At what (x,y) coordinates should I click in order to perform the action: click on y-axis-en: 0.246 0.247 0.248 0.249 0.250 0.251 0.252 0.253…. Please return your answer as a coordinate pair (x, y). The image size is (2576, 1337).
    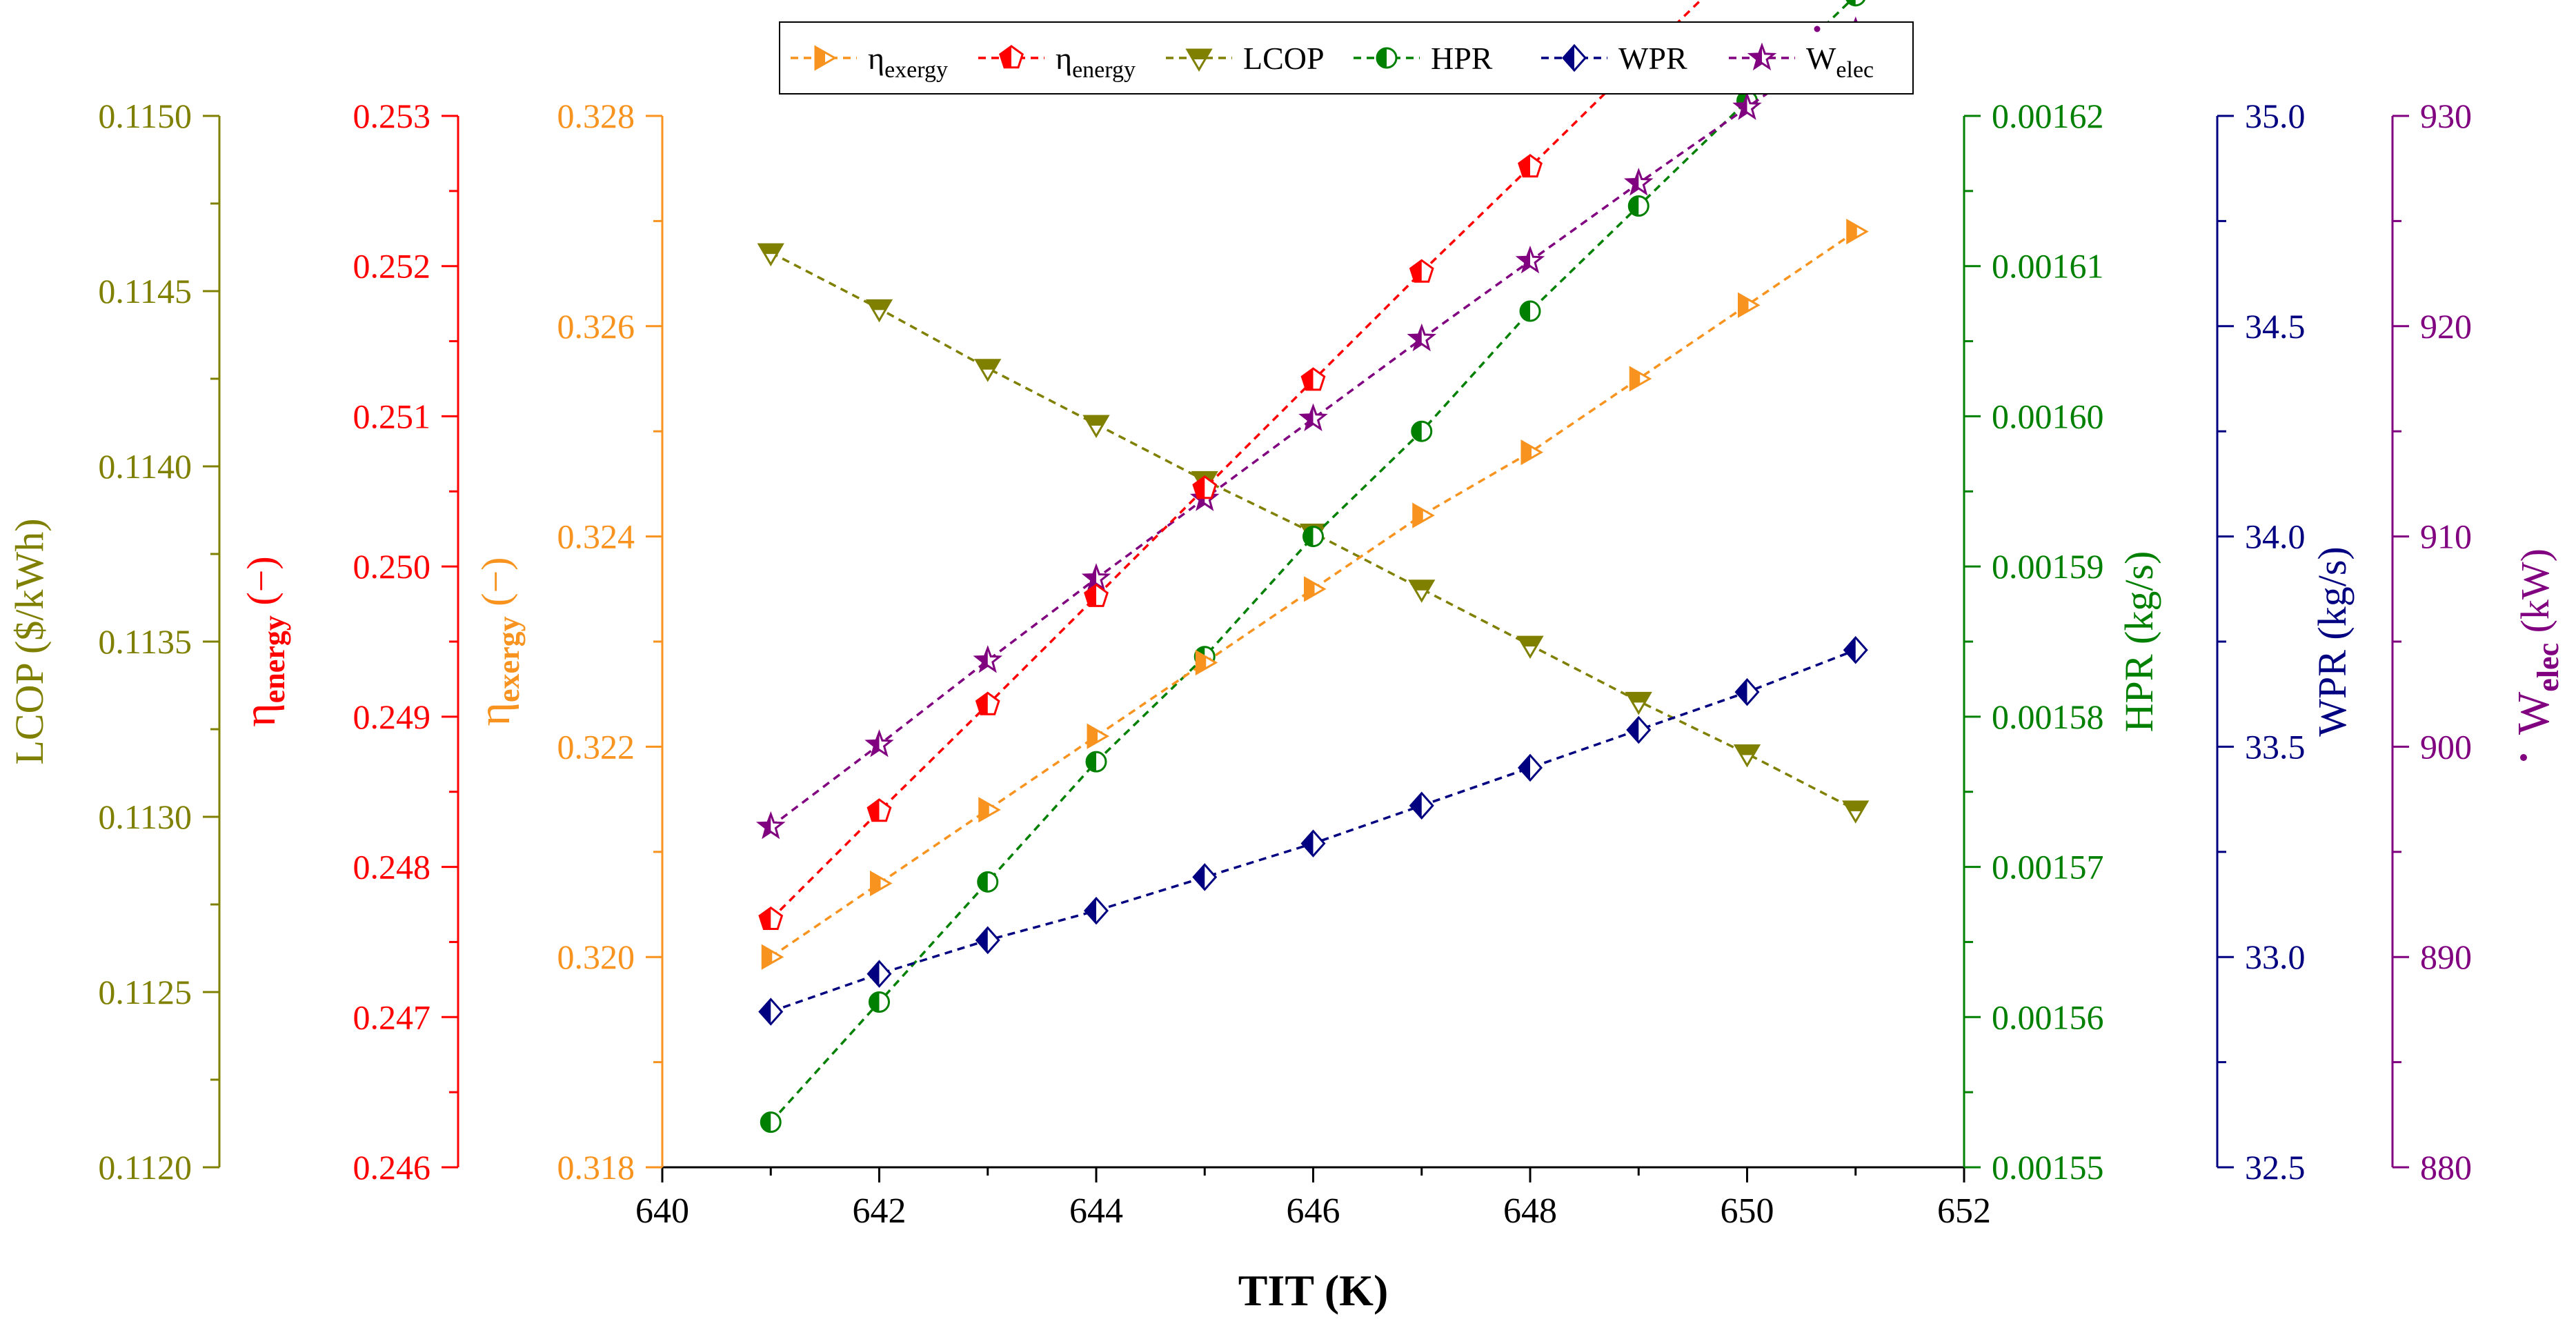
    Looking at the image, I should click on (347, 642).